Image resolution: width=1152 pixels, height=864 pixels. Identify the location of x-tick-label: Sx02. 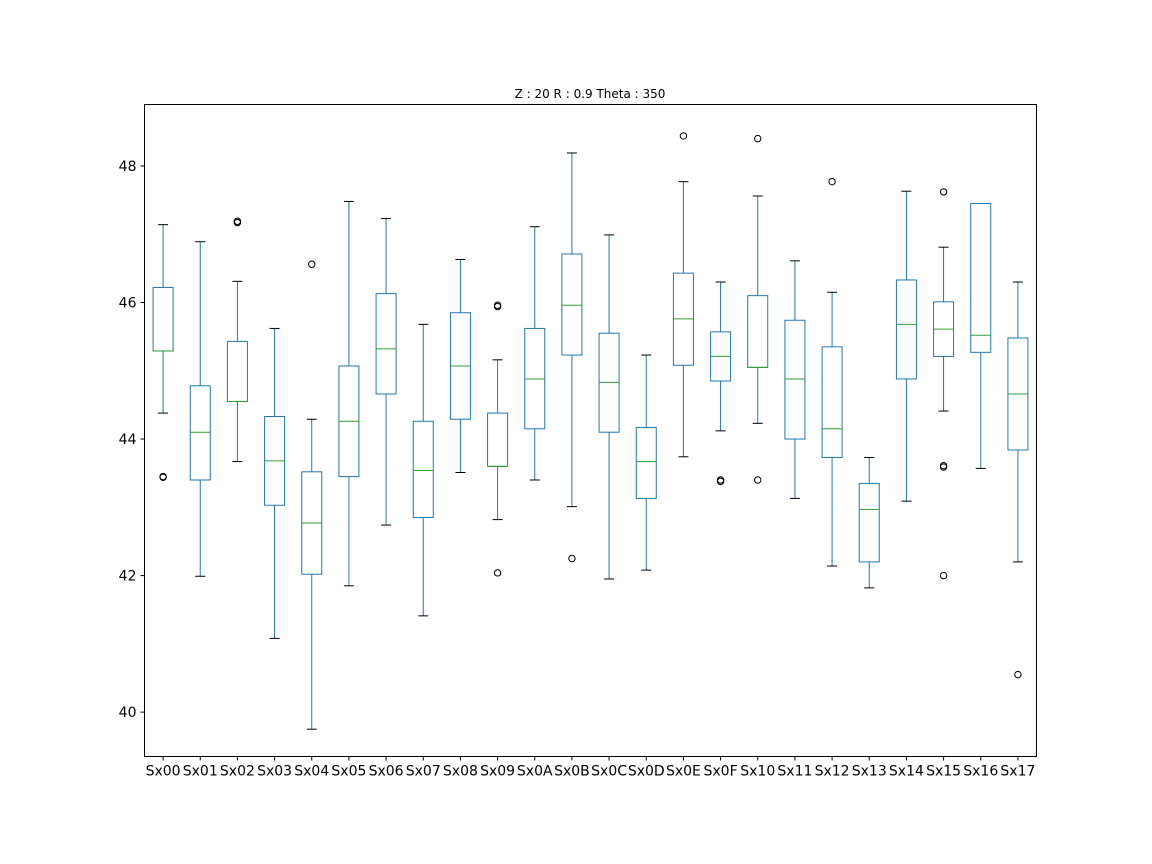
(237, 772).